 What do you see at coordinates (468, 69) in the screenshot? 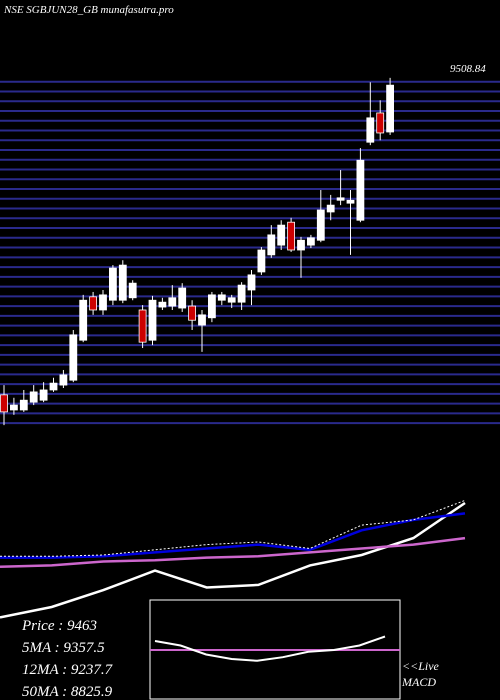
I see `top-label: 9508.84` at bounding box center [468, 69].